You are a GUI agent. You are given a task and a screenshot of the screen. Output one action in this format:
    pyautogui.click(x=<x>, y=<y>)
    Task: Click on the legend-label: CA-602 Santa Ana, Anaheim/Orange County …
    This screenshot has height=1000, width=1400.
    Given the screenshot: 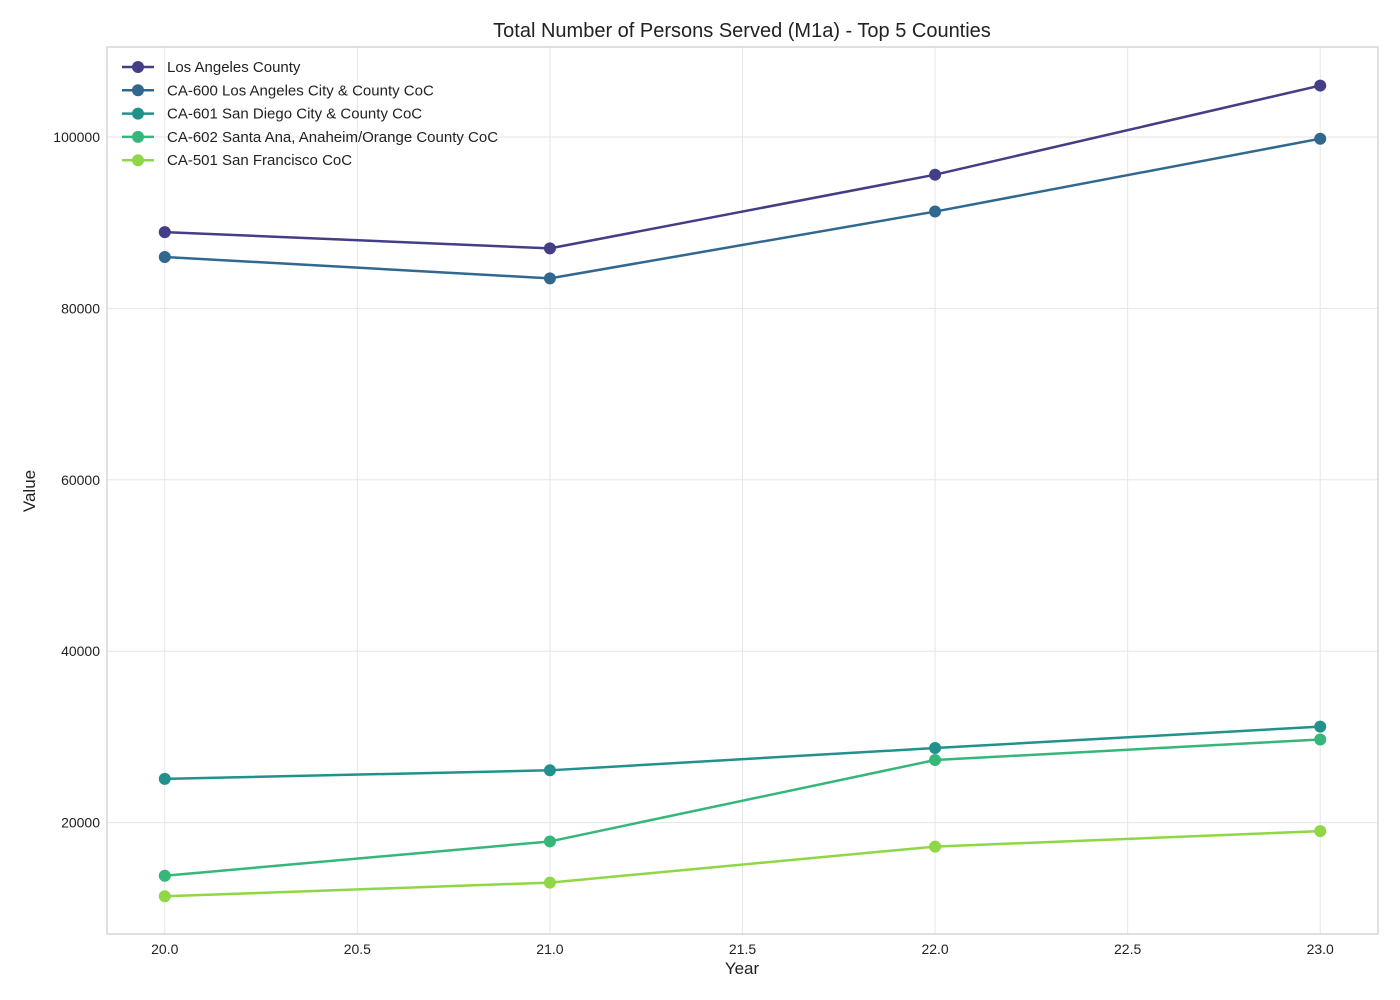 What is the action you would take?
    pyautogui.click(x=332, y=137)
    